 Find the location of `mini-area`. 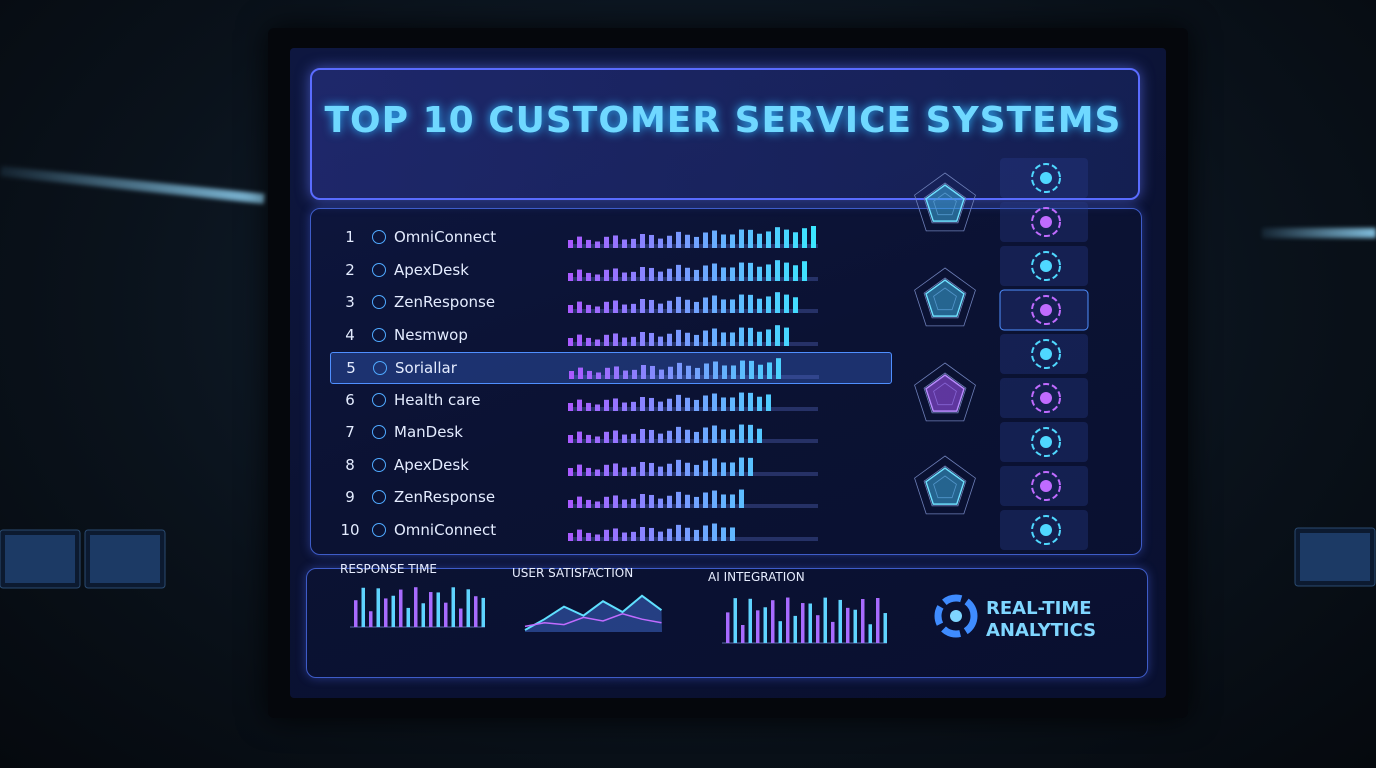

mini-area is located at coordinates (593, 613).